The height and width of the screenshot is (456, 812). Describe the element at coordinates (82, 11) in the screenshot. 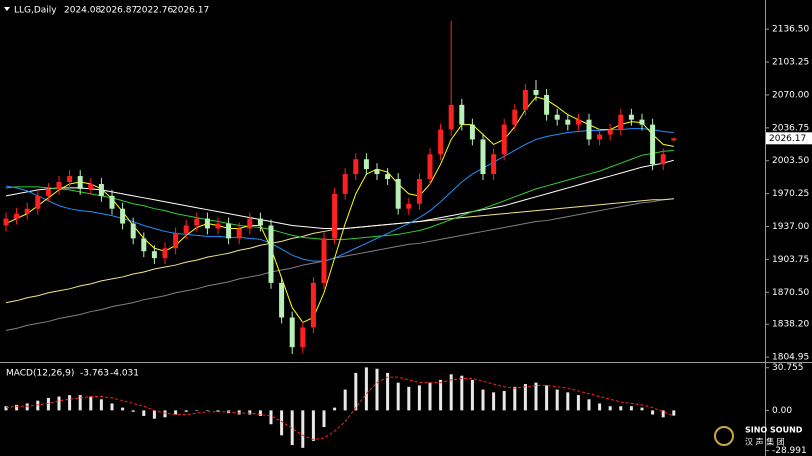

I see `header-open: 2024.08` at that location.